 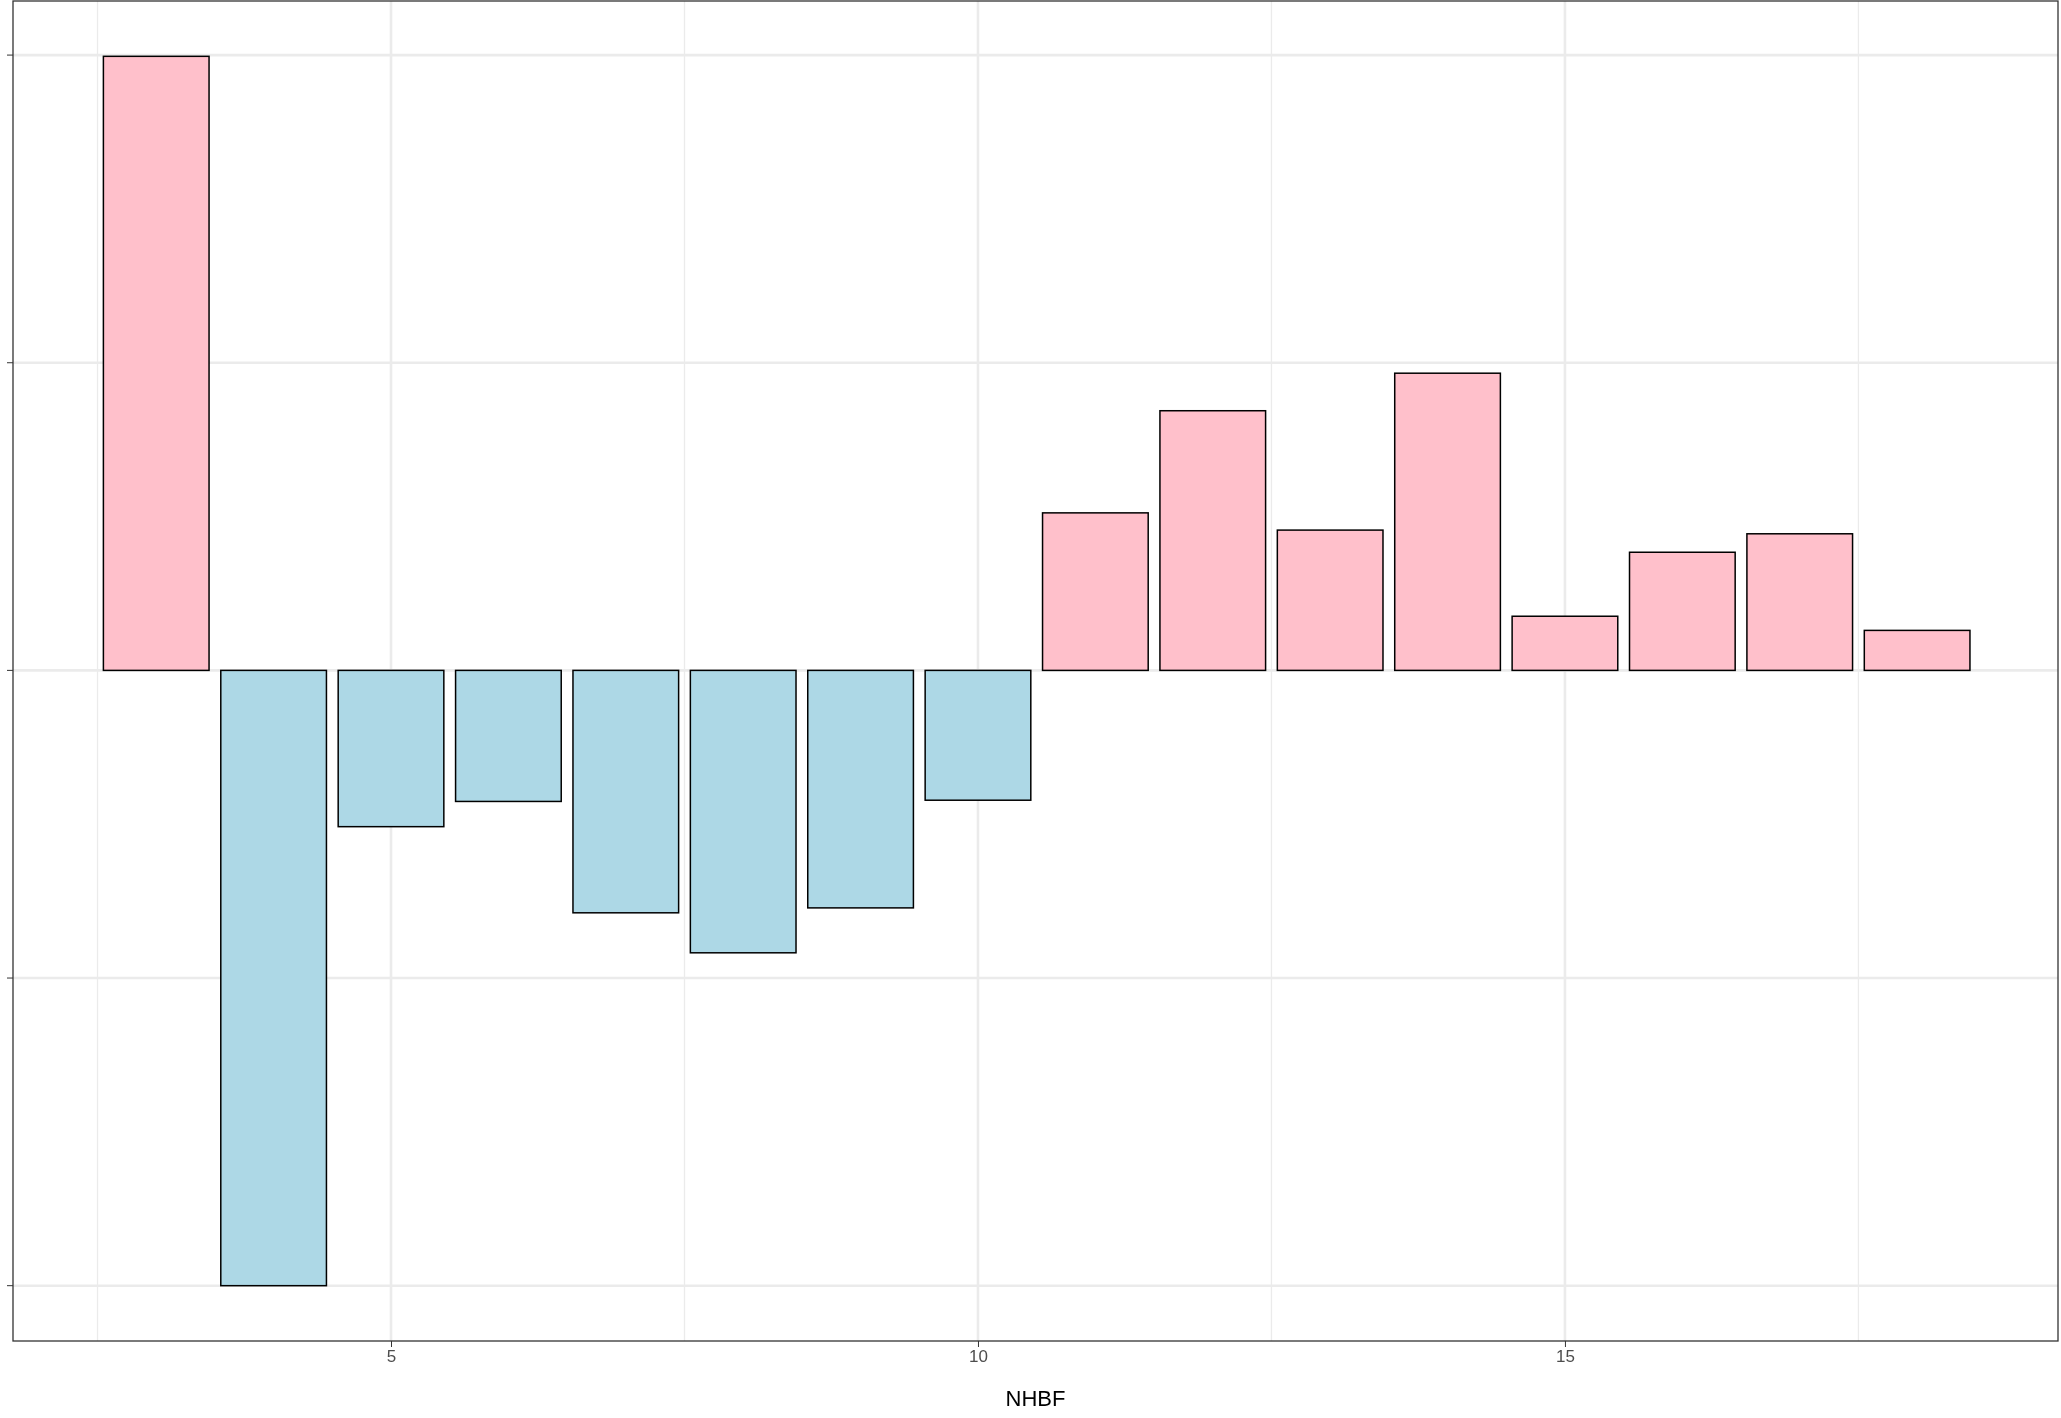 I want to click on x-tick-label: 10, so click(x=978, y=1357).